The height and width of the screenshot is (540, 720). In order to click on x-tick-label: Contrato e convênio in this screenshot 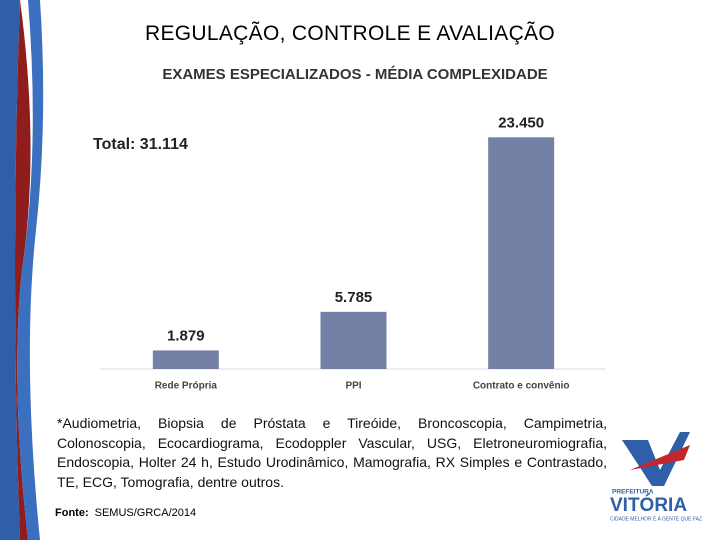, I will do `click(521, 386)`.